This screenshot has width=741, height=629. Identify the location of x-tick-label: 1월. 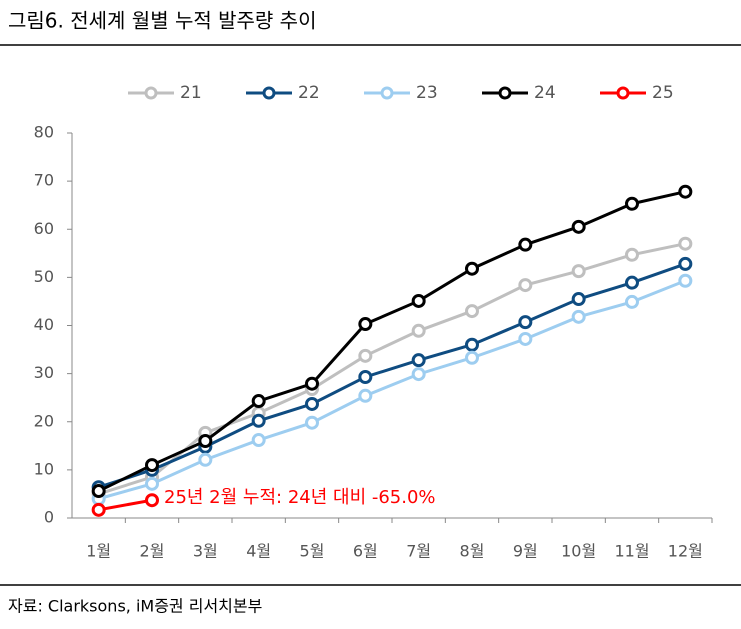
(98, 551).